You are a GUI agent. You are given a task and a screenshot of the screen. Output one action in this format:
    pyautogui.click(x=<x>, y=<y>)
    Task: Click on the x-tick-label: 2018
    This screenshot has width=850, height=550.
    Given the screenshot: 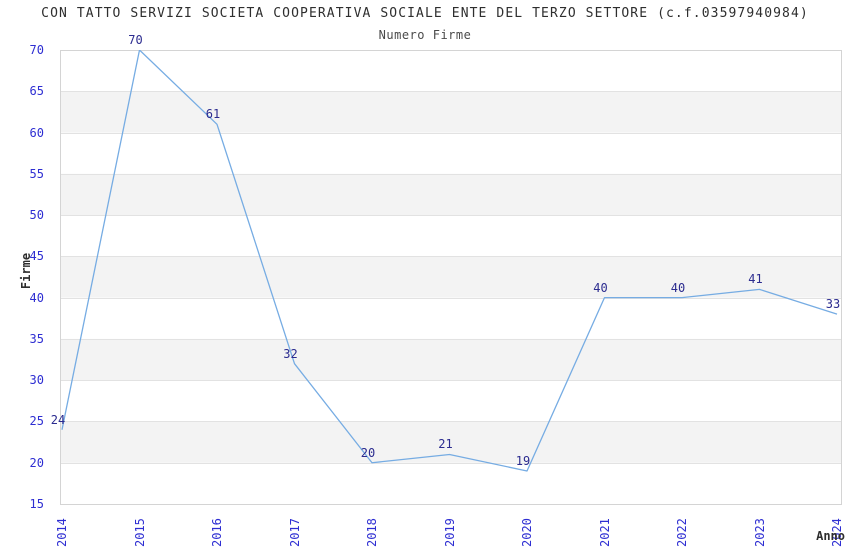 What is the action you would take?
    pyautogui.click(x=372, y=532)
    